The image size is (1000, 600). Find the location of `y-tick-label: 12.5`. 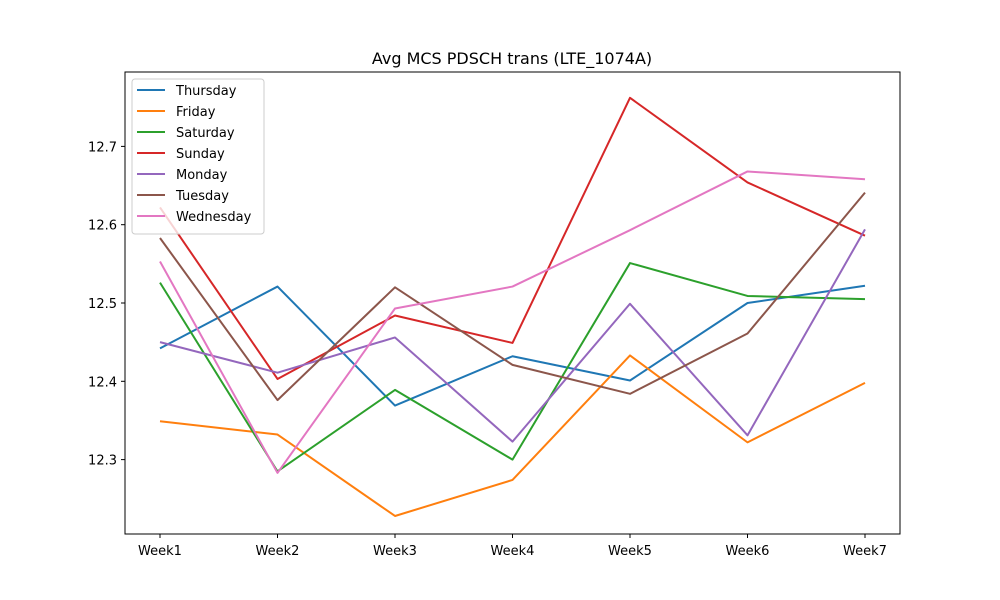

y-tick-label: 12.5 is located at coordinates (102, 304).